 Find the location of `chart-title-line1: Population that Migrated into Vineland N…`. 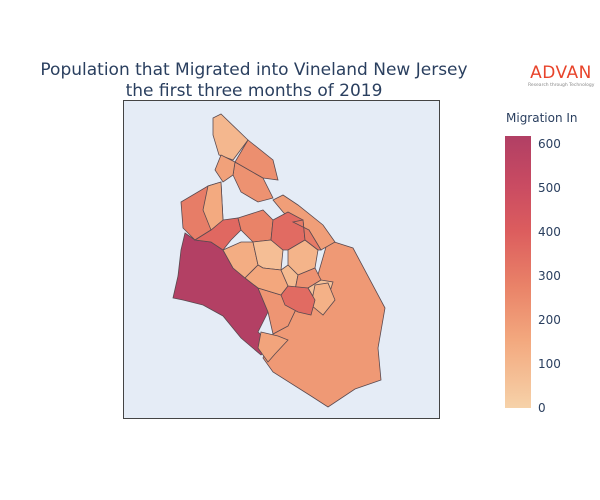

chart-title-line1: Population that Migrated into Vineland N… is located at coordinates (254, 70).